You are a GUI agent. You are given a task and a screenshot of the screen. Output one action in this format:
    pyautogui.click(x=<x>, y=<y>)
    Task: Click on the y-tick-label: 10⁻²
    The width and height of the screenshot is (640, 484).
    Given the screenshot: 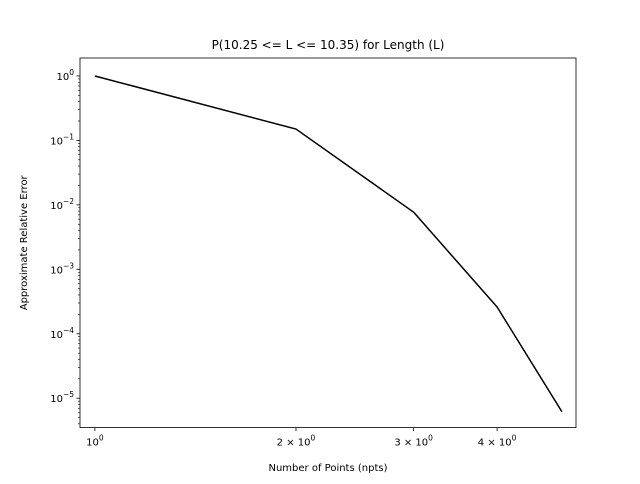 What is the action you would take?
    pyautogui.click(x=62, y=204)
    